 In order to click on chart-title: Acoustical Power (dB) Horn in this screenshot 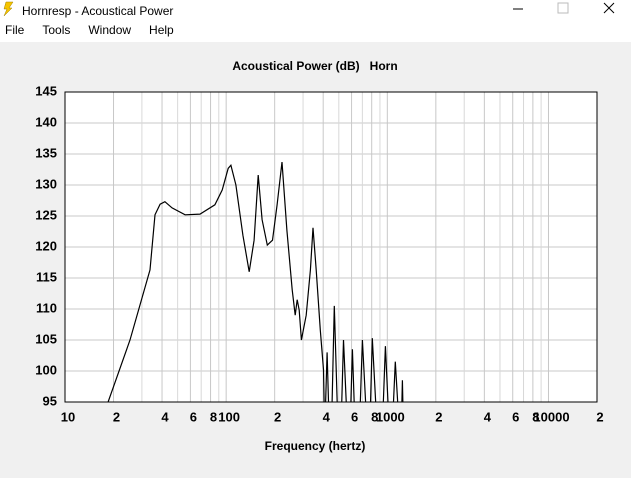, I will do `click(314, 66)`.